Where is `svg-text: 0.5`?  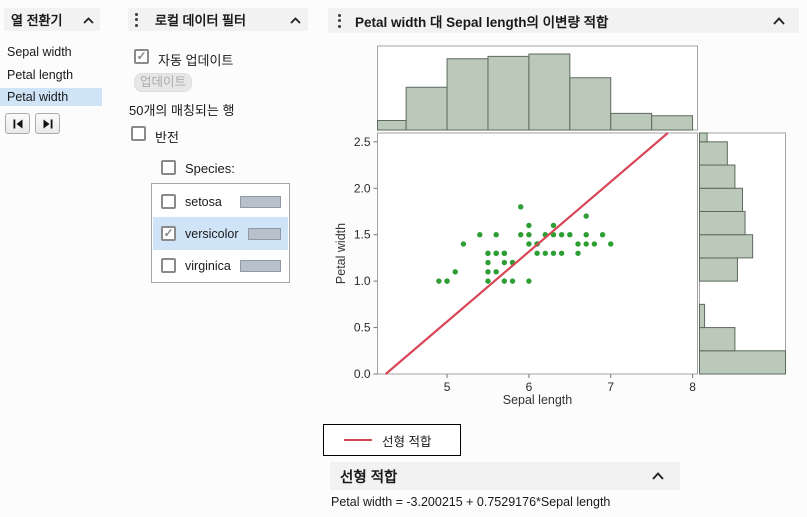
svg-text: 0.5 is located at coordinates (362, 328).